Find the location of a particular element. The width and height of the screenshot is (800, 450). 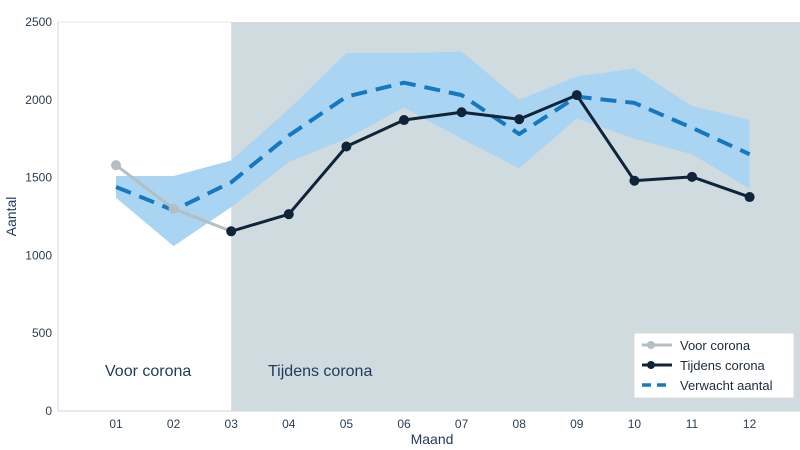

x-tick-label: 10 is located at coordinates (635, 424).